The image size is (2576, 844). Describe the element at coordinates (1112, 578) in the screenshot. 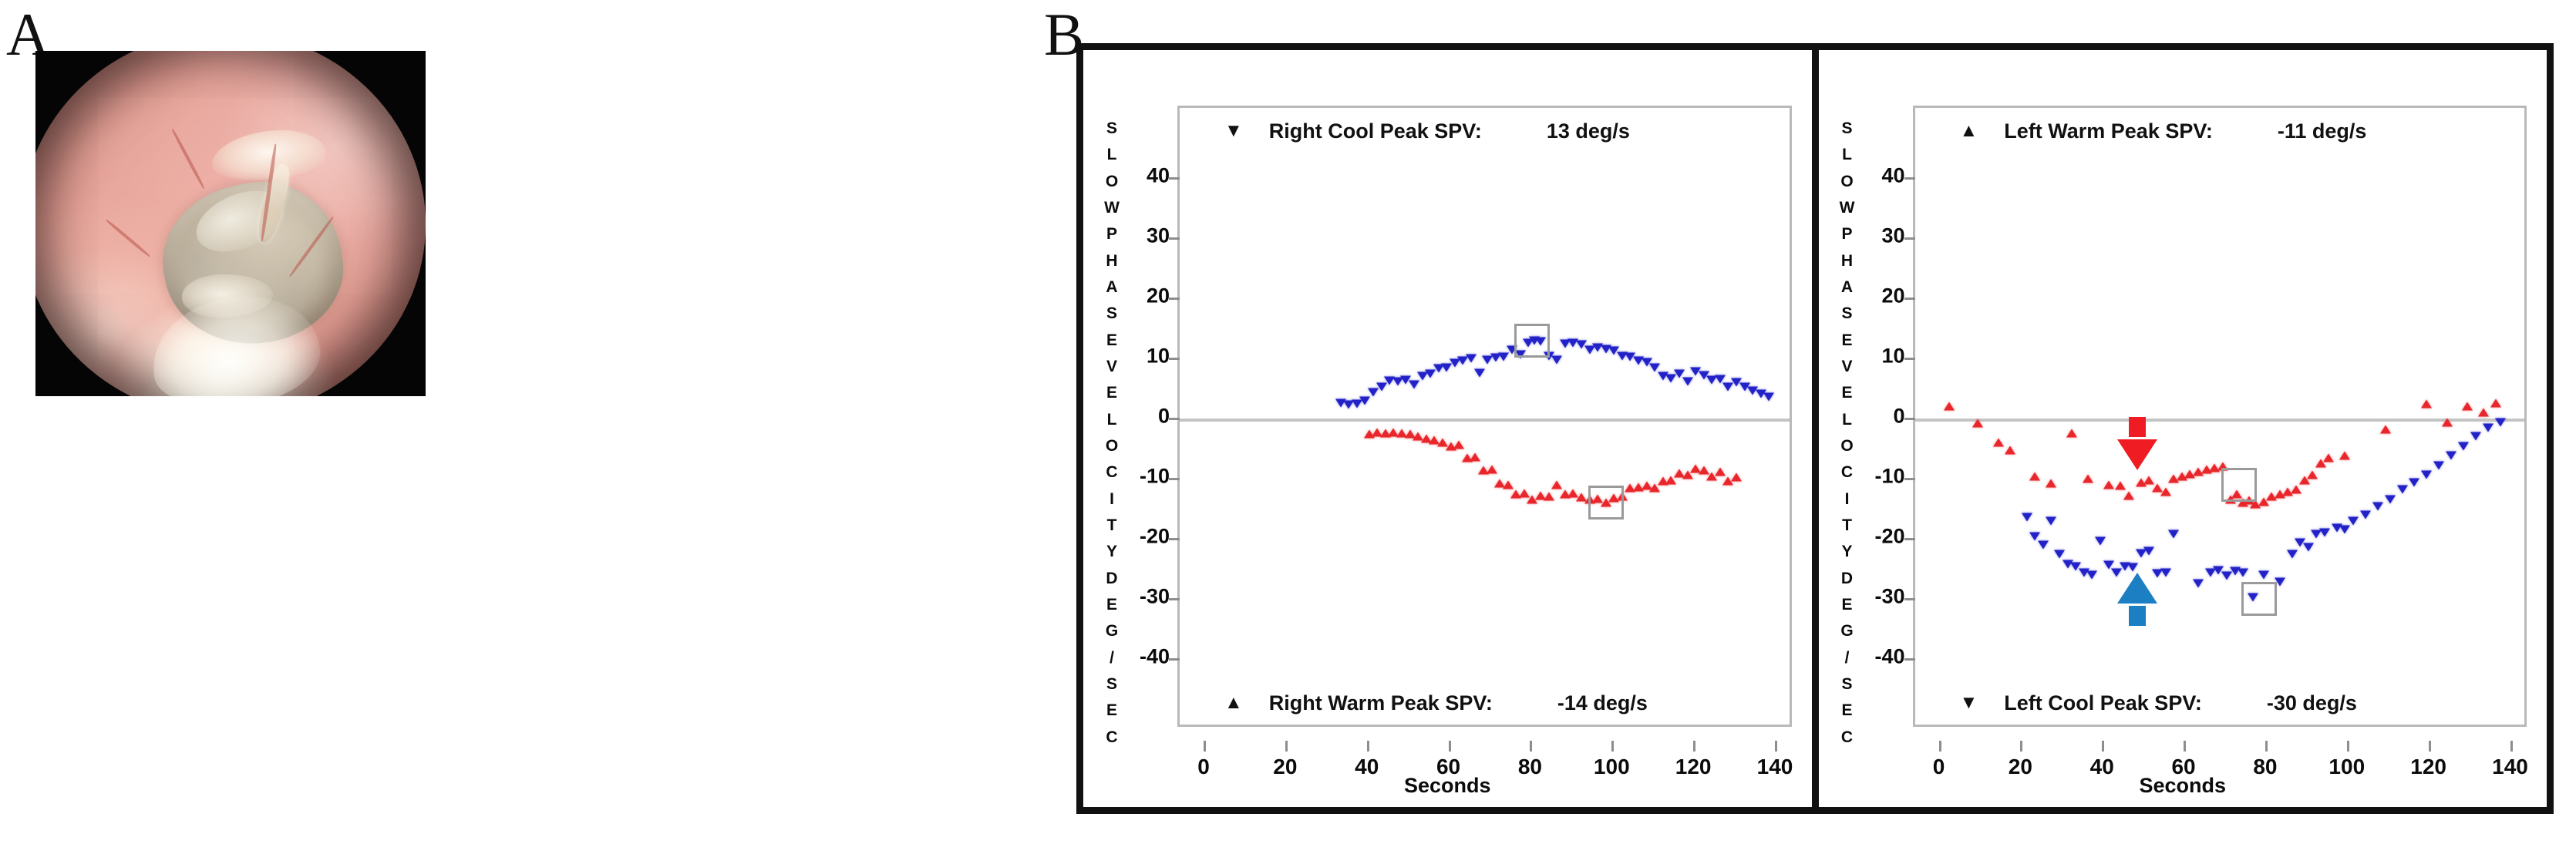

I see `y-axis-caption-letter: D` at that location.